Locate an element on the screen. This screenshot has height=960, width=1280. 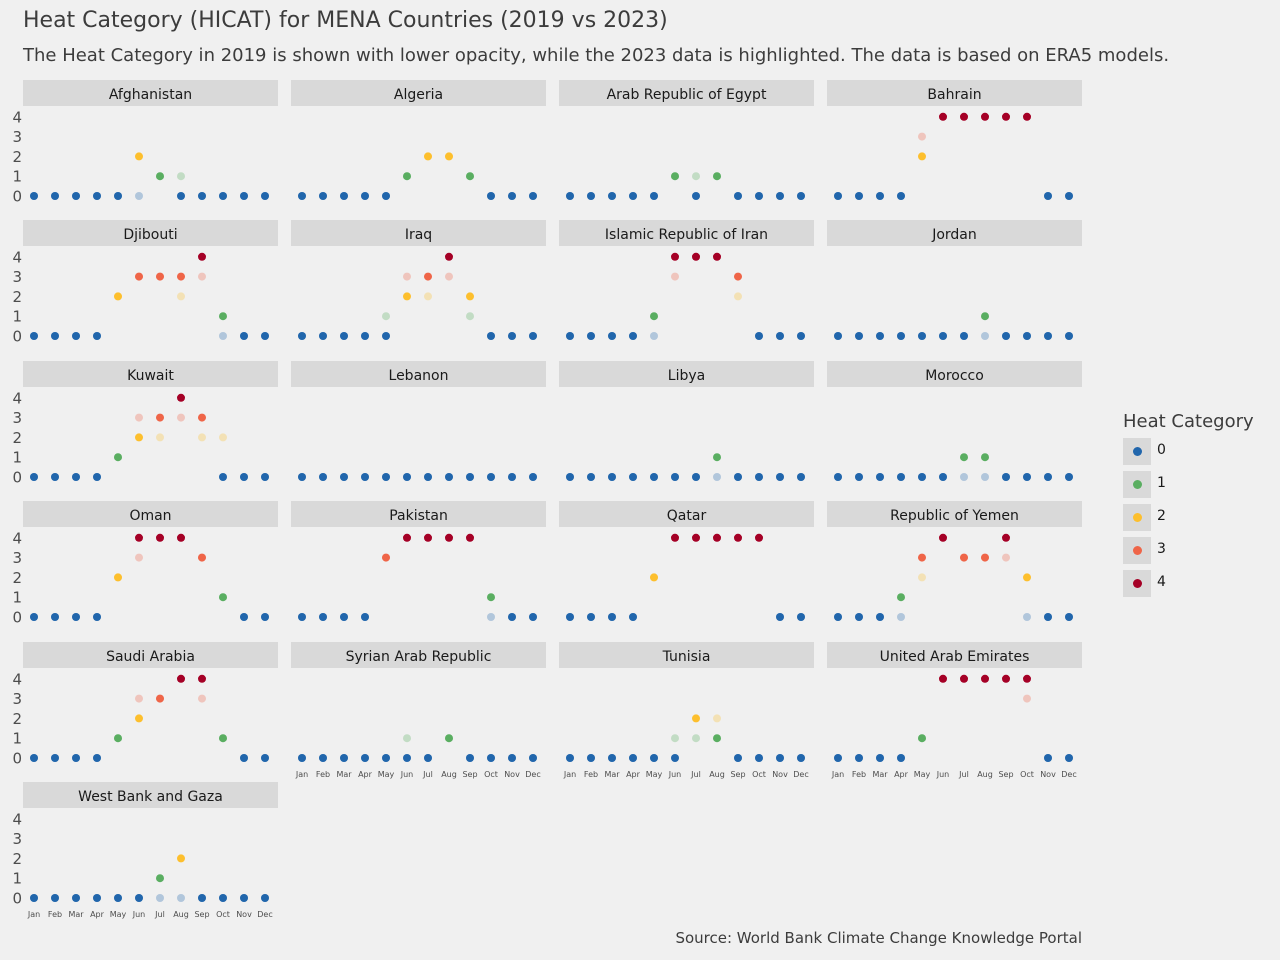
facet-label: Afghanistan is located at coordinates (150, 95).